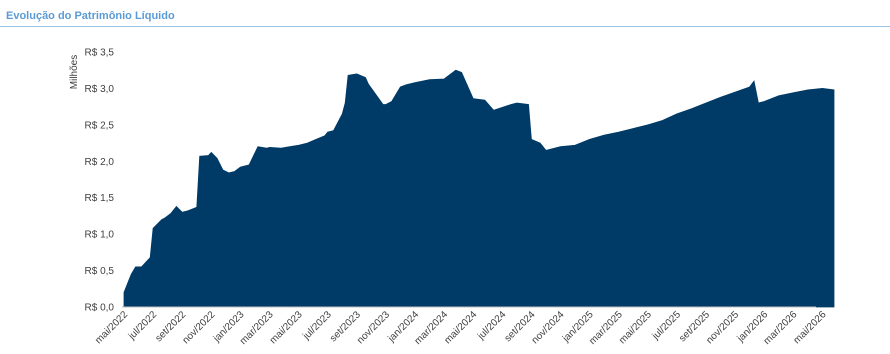 Image resolution: width=890 pixels, height=354 pixels. What do you see at coordinates (100, 308) in the screenshot?
I see `y-tick-label: R$ 0,0` at bounding box center [100, 308].